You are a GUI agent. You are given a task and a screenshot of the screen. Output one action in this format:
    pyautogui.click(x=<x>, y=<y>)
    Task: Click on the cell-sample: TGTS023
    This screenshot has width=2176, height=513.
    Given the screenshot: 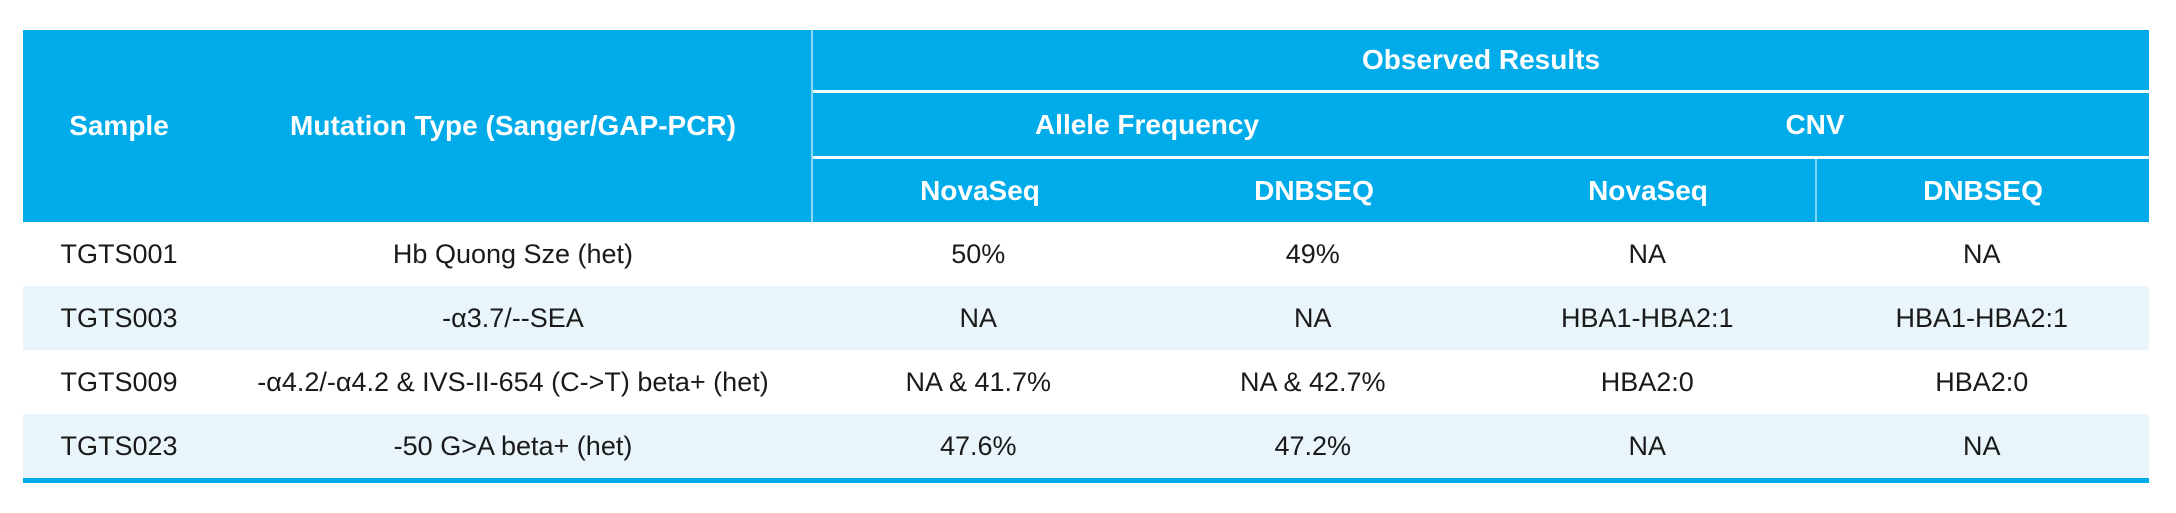 What is the action you would take?
    pyautogui.click(x=119, y=445)
    